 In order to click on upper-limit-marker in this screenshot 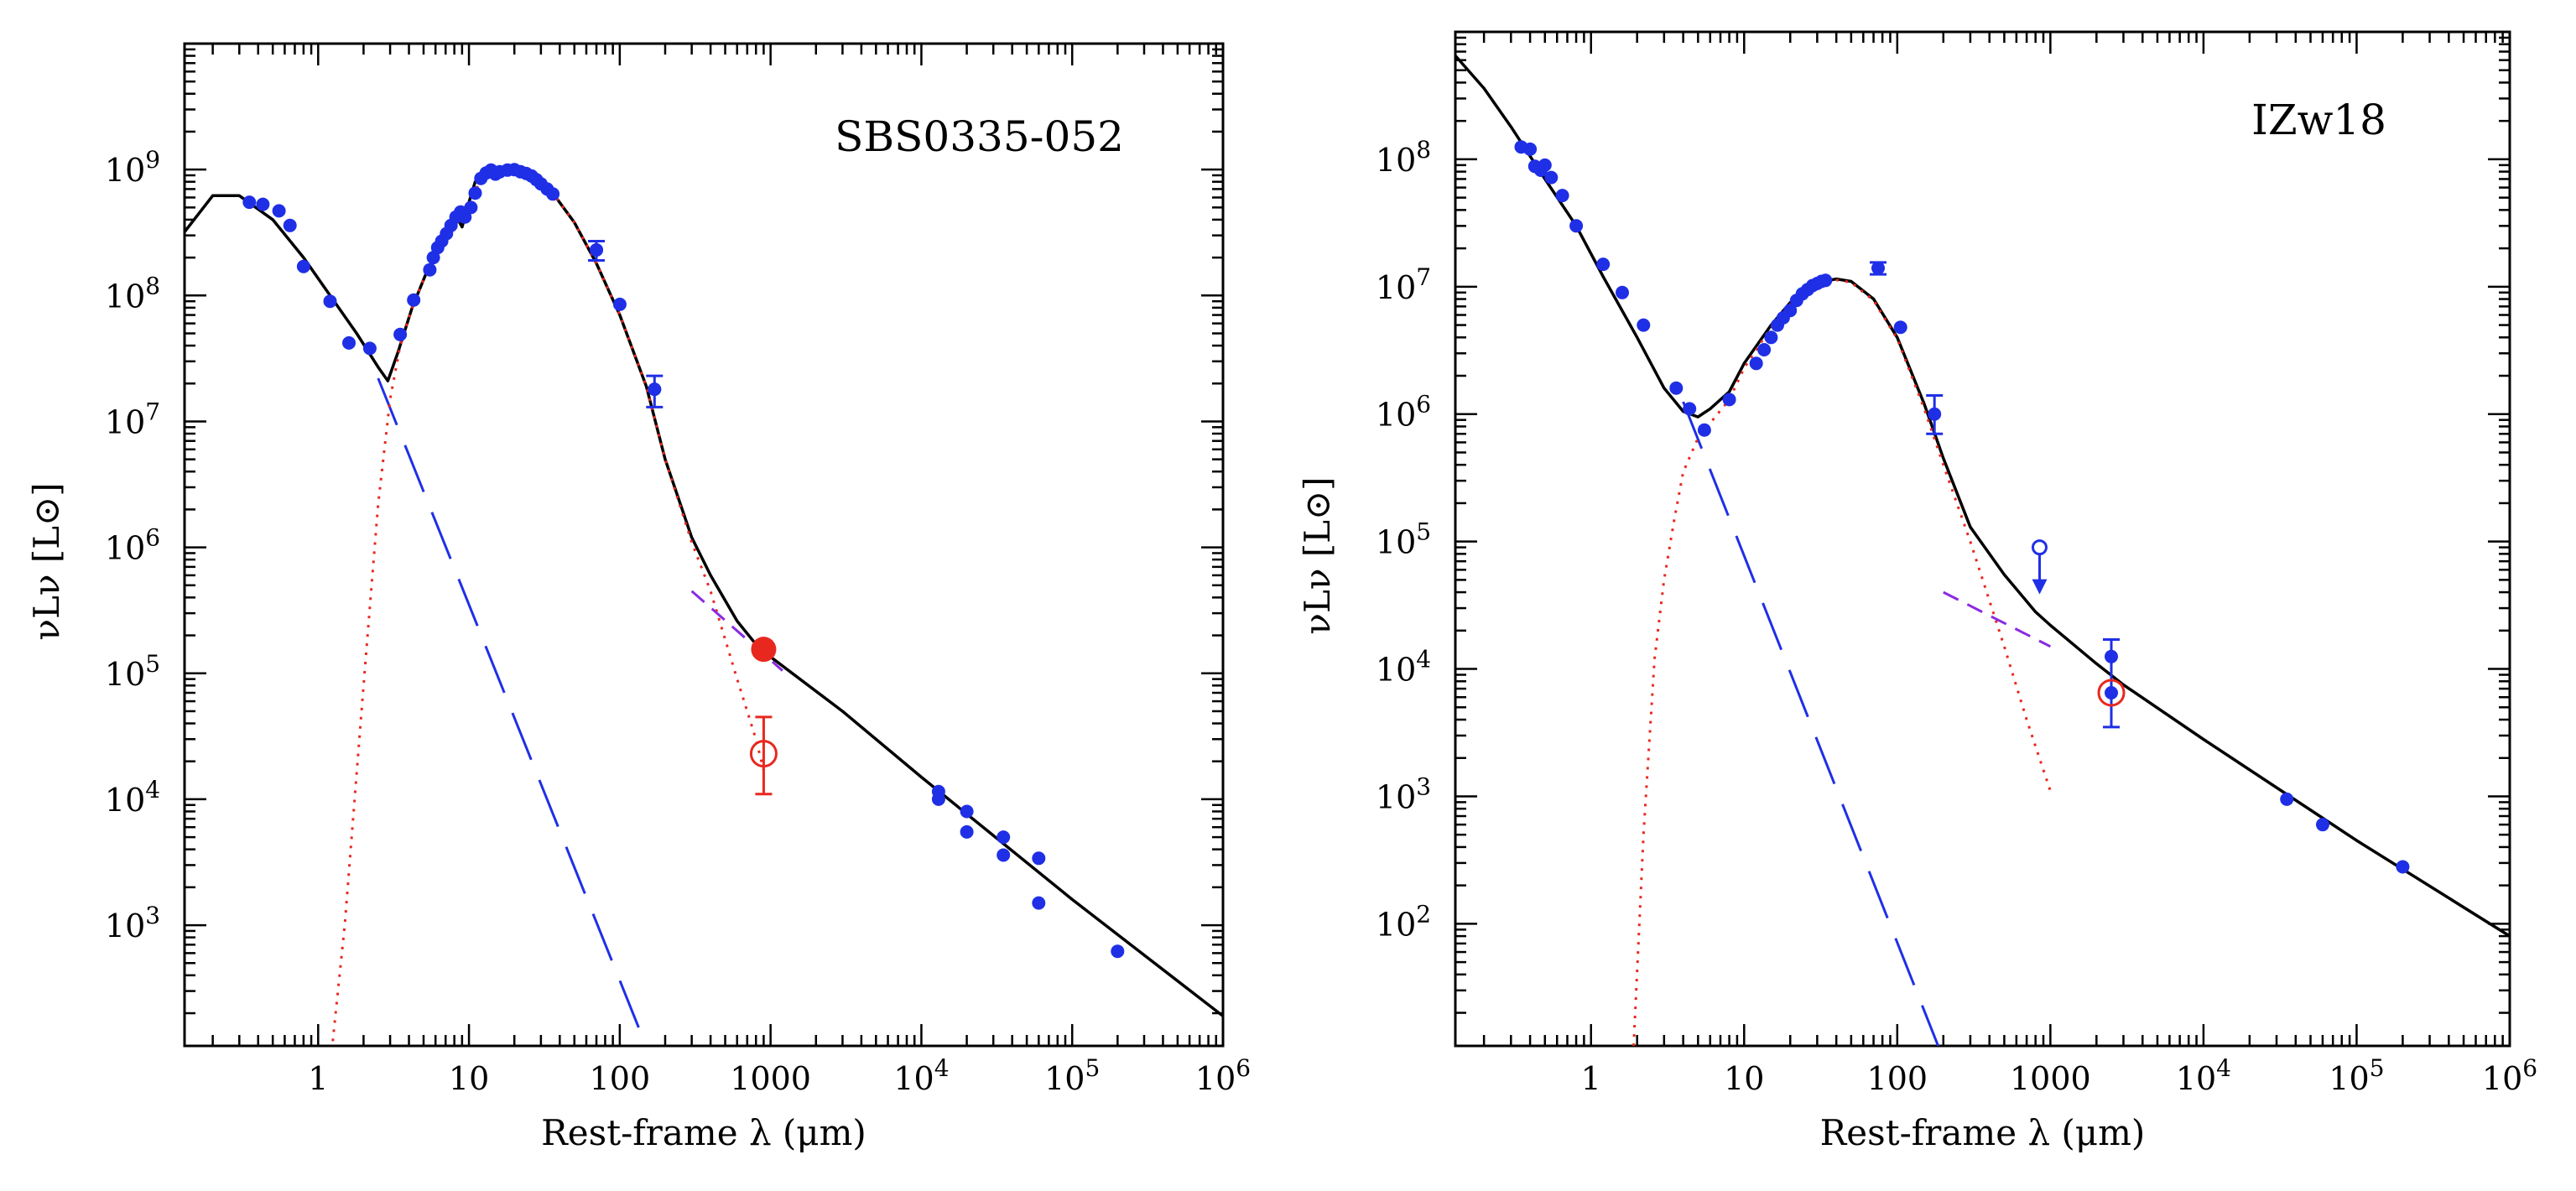, I will do `click(2039, 567)`.